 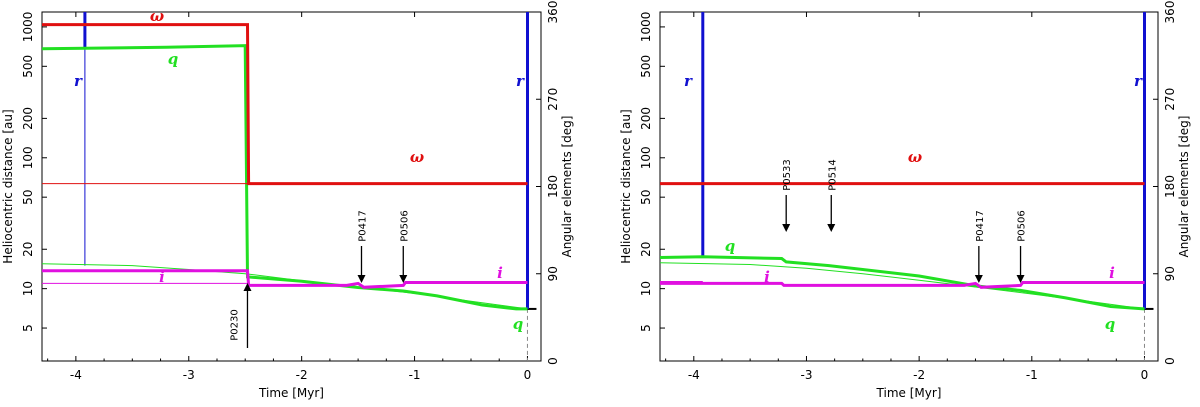 What do you see at coordinates (832, 174) in the screenshot?
I see `annotation-label: P0514` at bounding box center [832, 174].